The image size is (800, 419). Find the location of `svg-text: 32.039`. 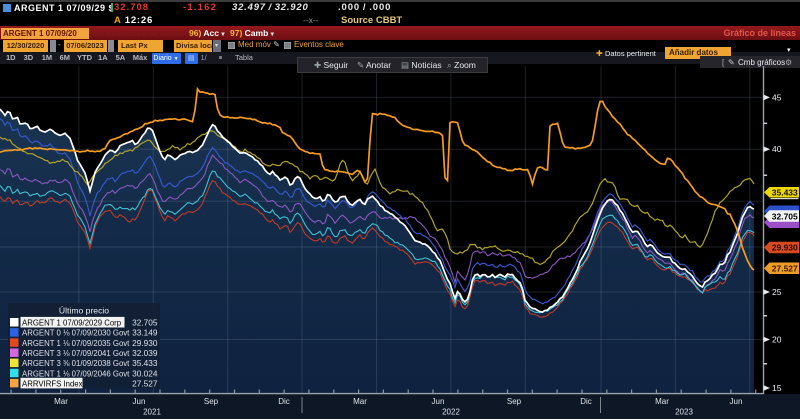

svg-text: 32.039 is located at coordinates (145, 353).